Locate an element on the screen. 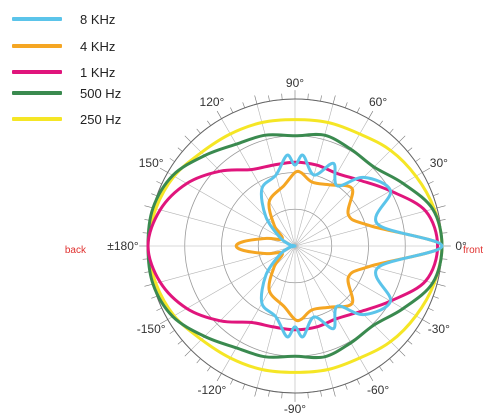 The height and width of the screenshot is (417, 501). angle-label: 120° is located at coordinates (212, 102).